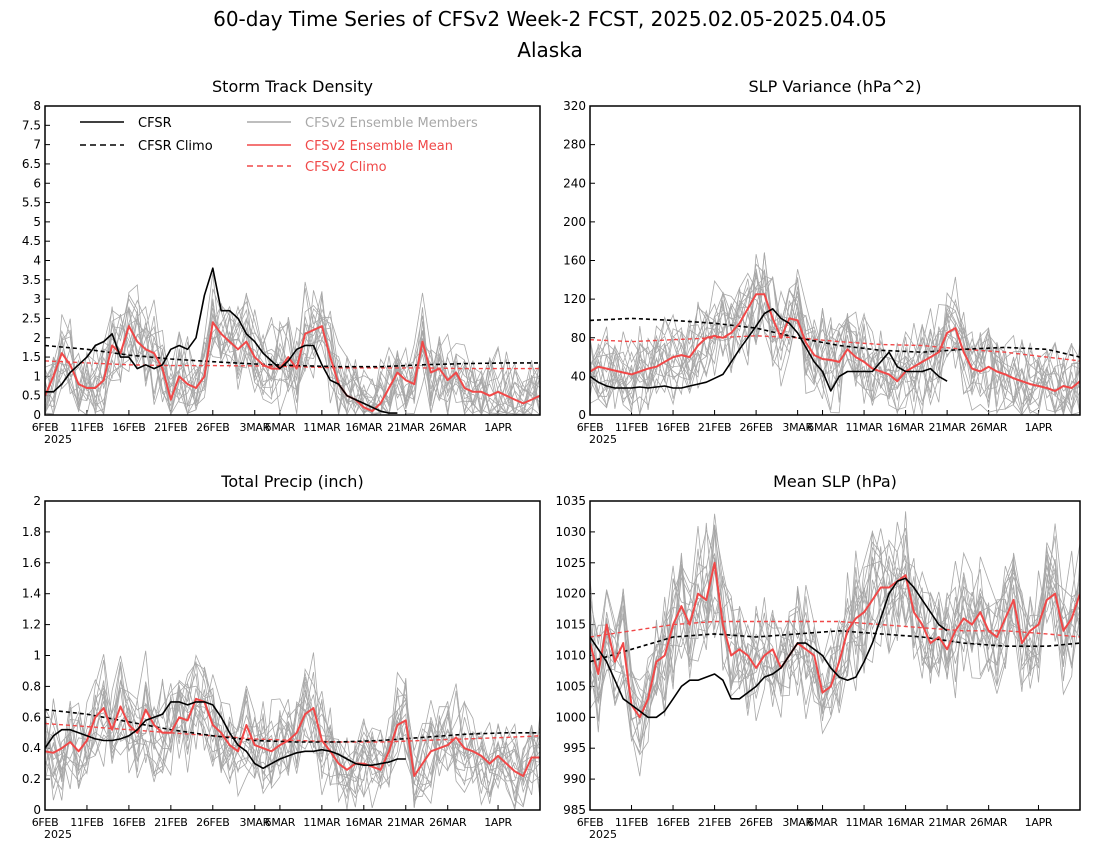  Describe the element at coordinates (570, 625) in the screenshot. I see `y-tick-label: 1015` at that location.